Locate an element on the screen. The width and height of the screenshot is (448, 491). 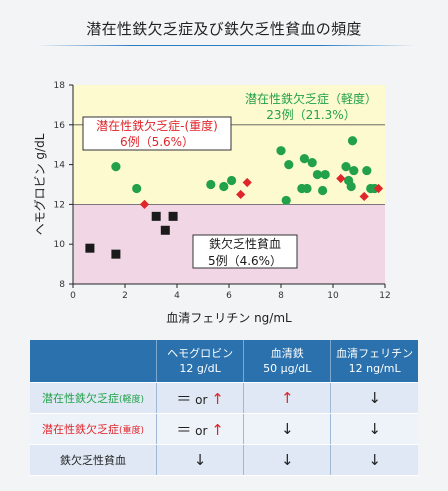
table-header-text: 血清フェリチン is located at coordinates (375, 353).